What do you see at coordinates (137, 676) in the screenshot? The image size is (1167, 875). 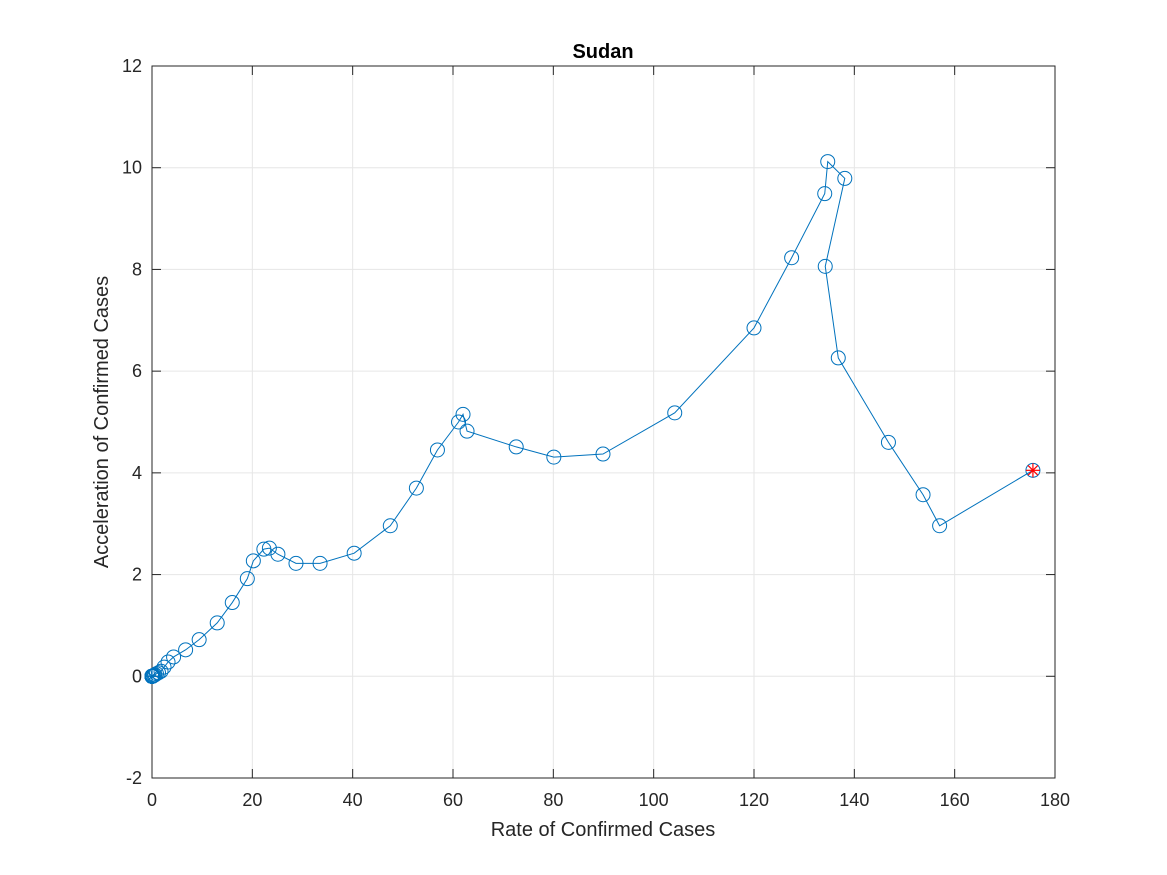 I see `y-tick-label: 0` at bounding box center [137, 676].